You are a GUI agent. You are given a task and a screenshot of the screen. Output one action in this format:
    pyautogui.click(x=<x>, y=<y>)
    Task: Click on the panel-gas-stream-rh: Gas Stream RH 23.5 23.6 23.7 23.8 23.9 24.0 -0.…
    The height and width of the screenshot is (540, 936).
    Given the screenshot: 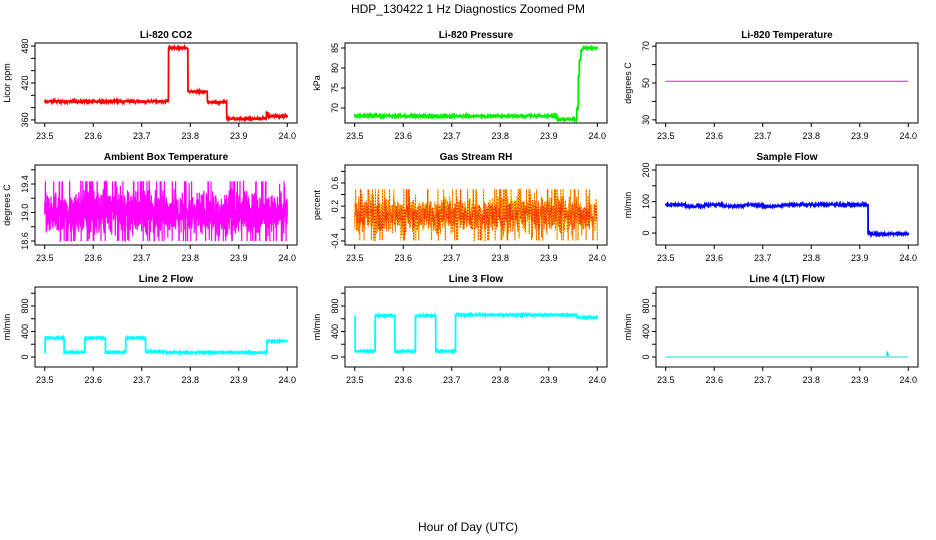 What is the action you would take?
    pyautogui.click(x=460, y=207)
    